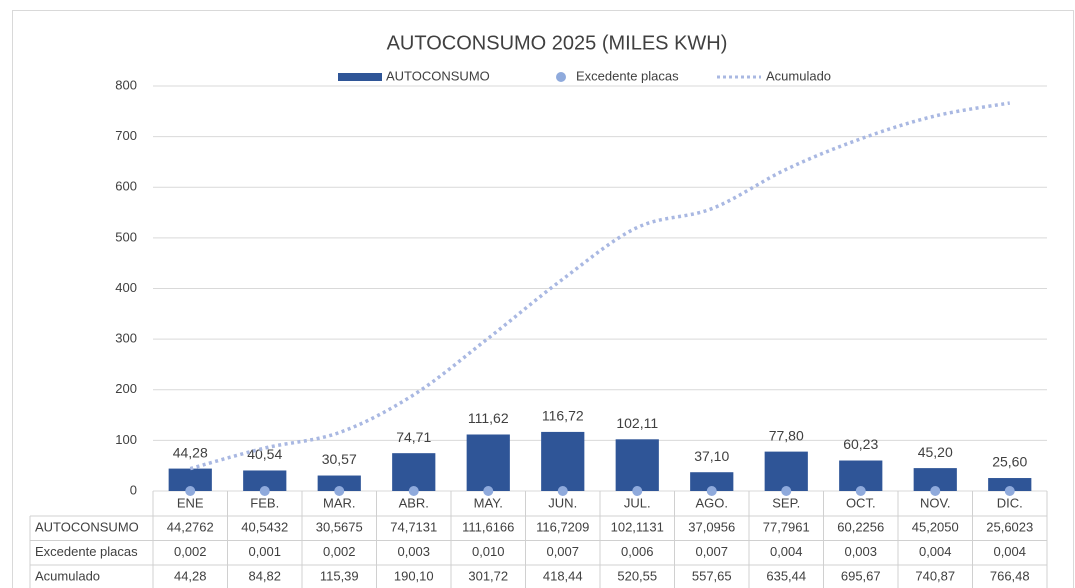 This screenshot has height=588, width=1075. I want to click on x-tick-label: OCT., so click(861, 502).